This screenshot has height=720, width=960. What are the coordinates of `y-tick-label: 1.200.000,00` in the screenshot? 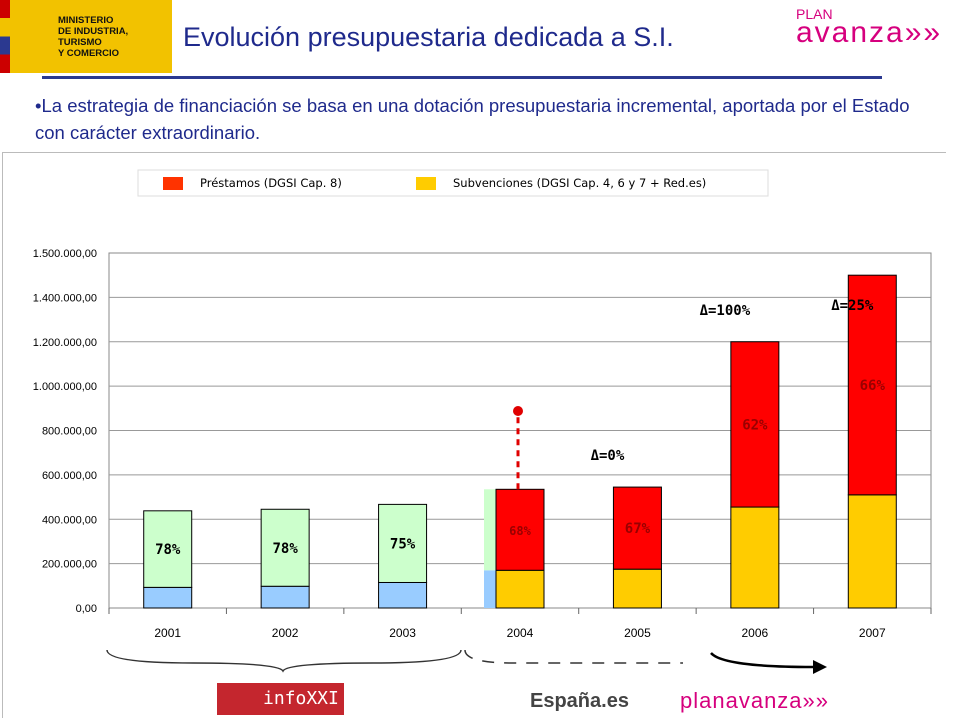 It's located at (65, 343).